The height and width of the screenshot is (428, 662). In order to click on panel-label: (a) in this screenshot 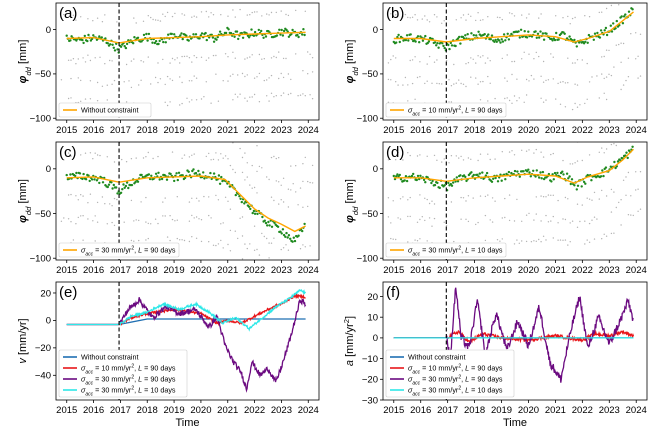, I will do `click(68, 13)`.